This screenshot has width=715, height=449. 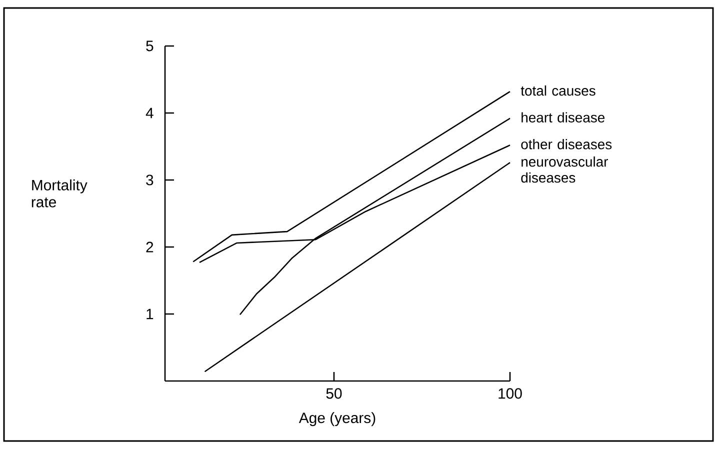 What do you see at coordinates (334, 393) in the screenshot?
I see `x-tick-label: 50` at bounding box center [334, 393].